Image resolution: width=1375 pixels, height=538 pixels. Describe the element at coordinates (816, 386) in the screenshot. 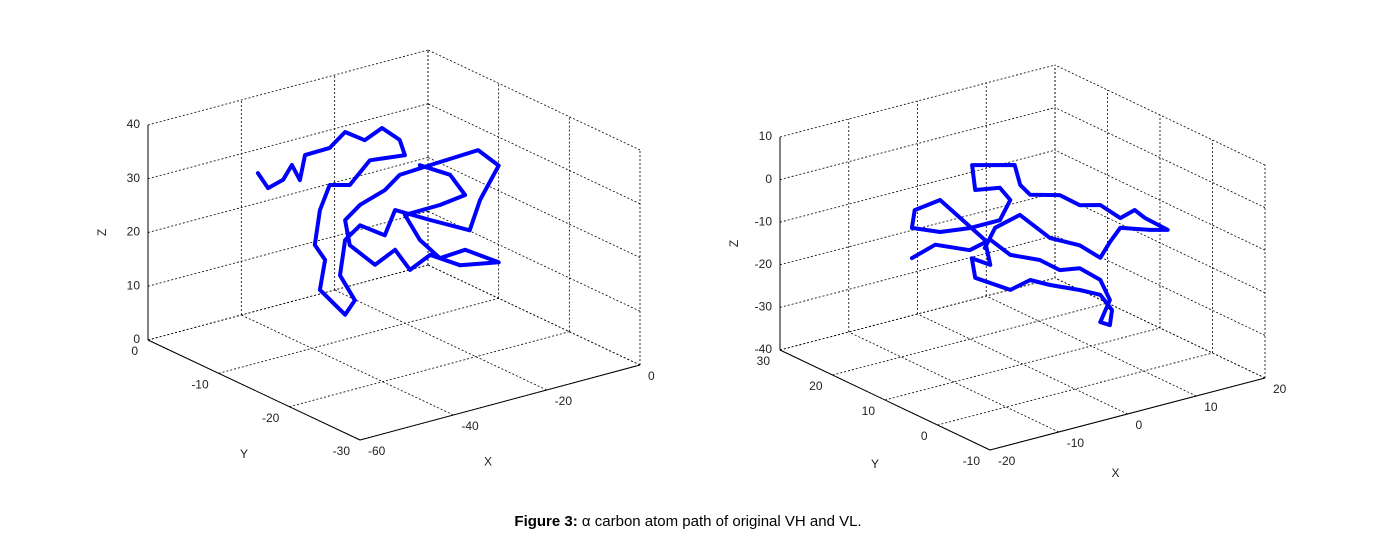

I see `y-tick-label: 20` at that location.